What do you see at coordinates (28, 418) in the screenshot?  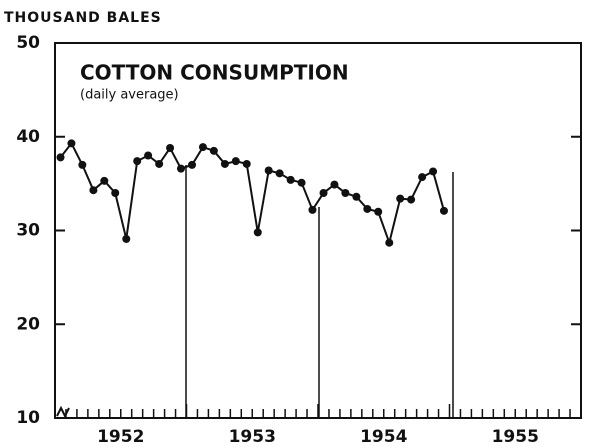 I see `y-tick-label: 10` at bounding box center [28, 418].